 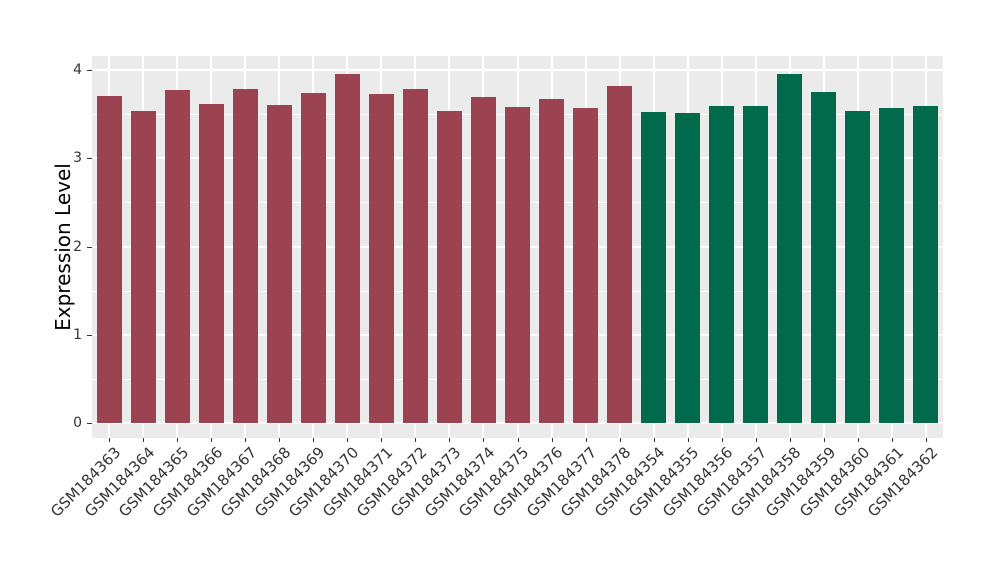 What do you see at coordinates (77, 423) in the screenshot?
I see `y-tick-label: 0` at bounding box center [77, 423].